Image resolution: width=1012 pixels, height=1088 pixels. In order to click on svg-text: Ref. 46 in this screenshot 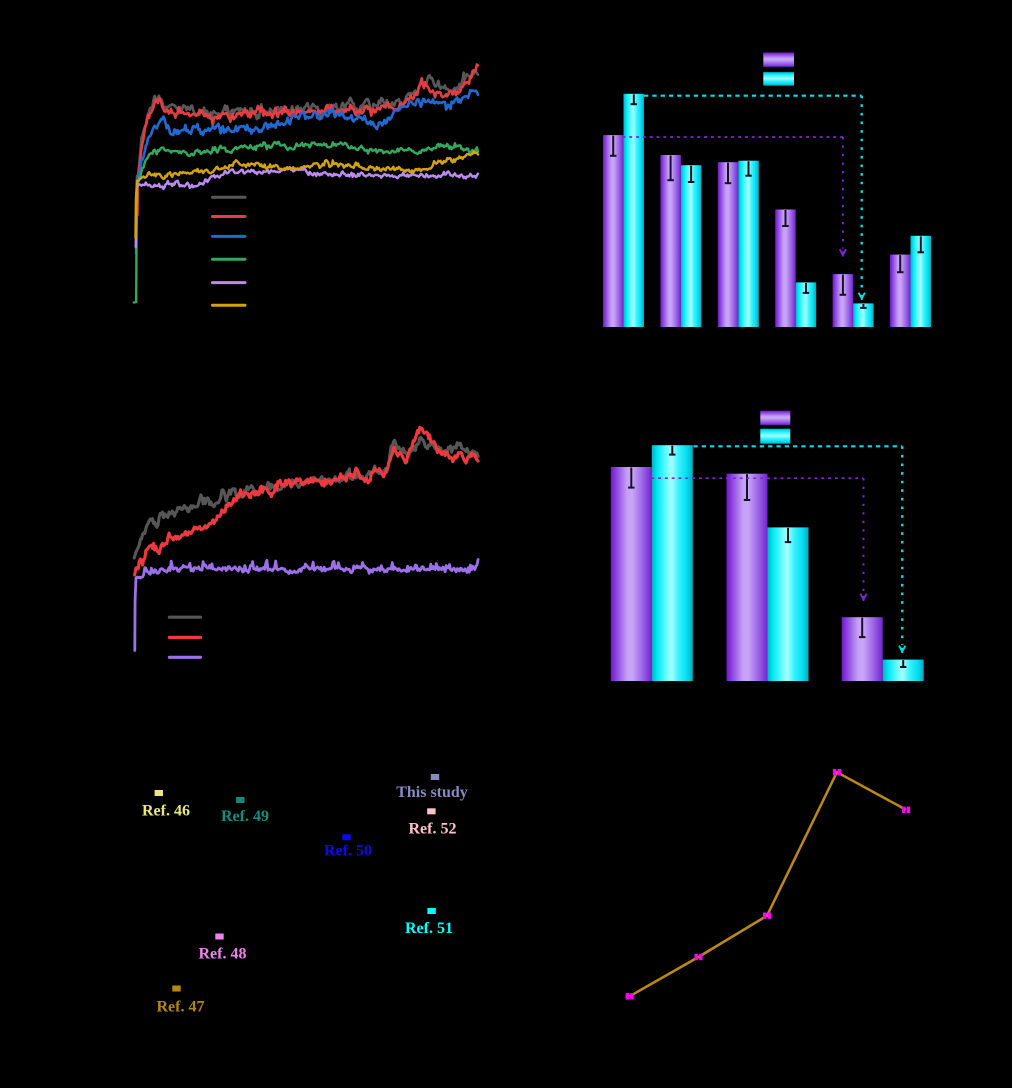, I will do `click(166, 811)`.